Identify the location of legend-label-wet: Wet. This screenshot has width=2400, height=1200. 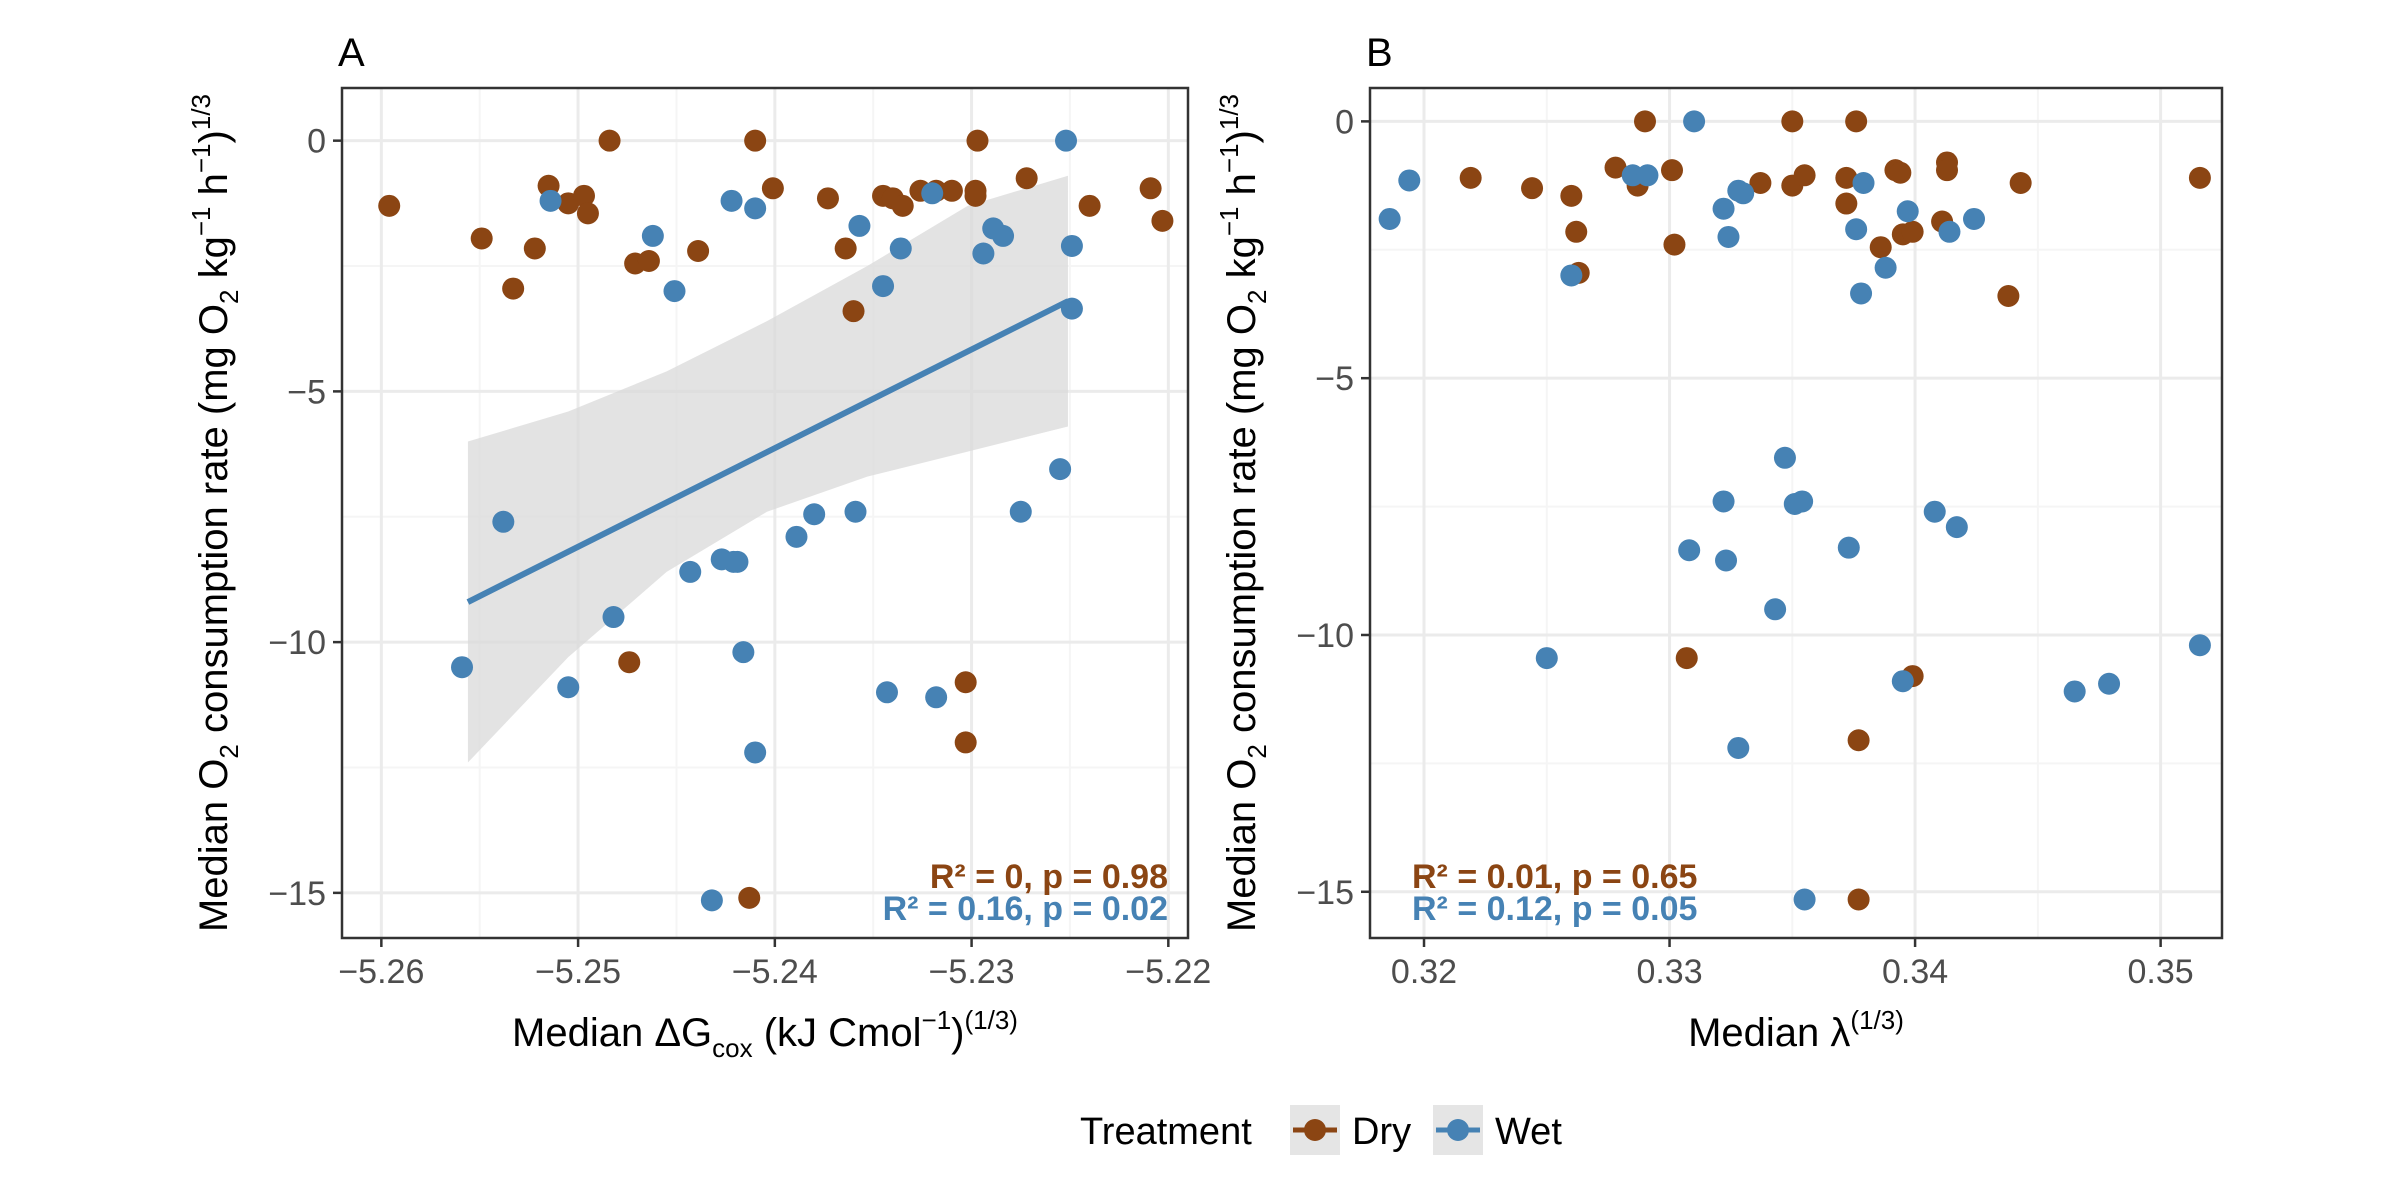
(1528, 1132).